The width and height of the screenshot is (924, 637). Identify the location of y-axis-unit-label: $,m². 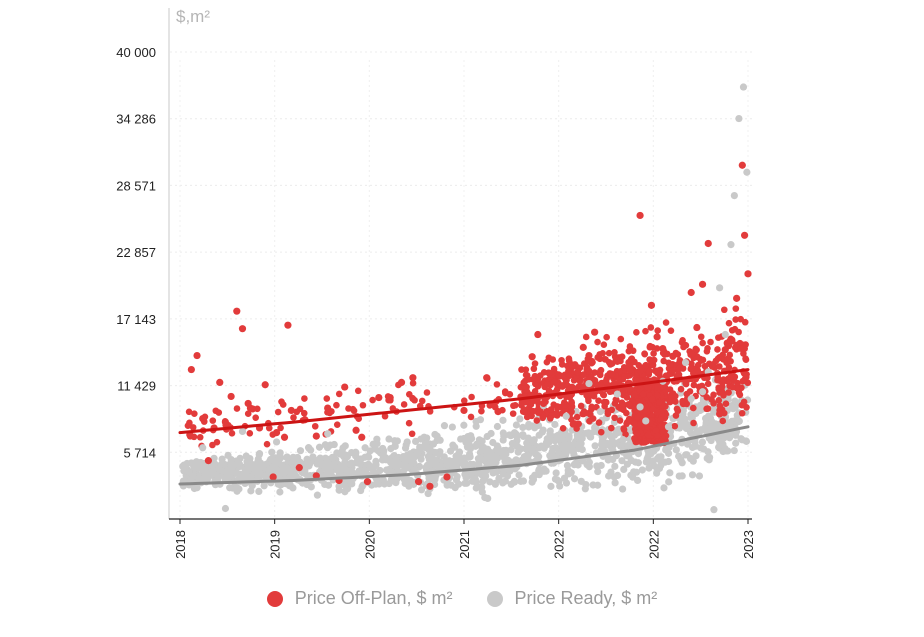
(193, 16).